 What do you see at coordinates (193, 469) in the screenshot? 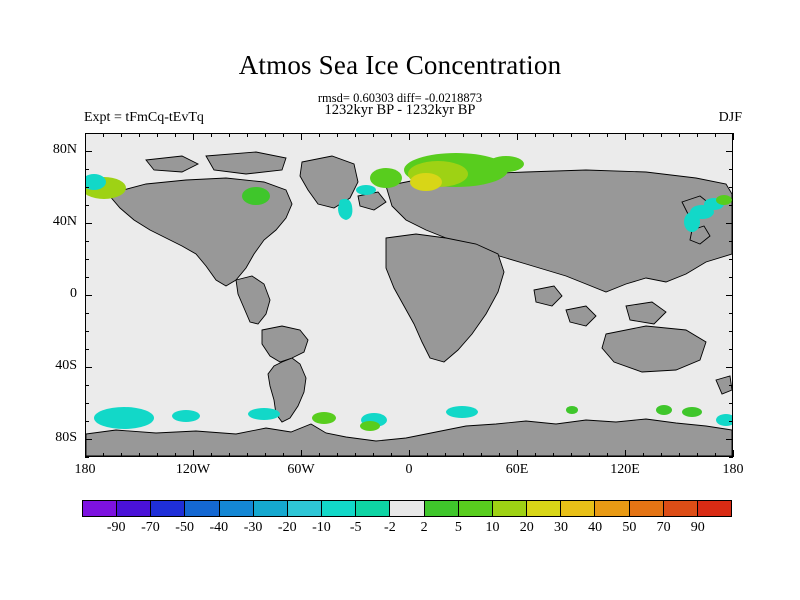
I see `x-axis-label: 120W` at bounding box center [193, 469].